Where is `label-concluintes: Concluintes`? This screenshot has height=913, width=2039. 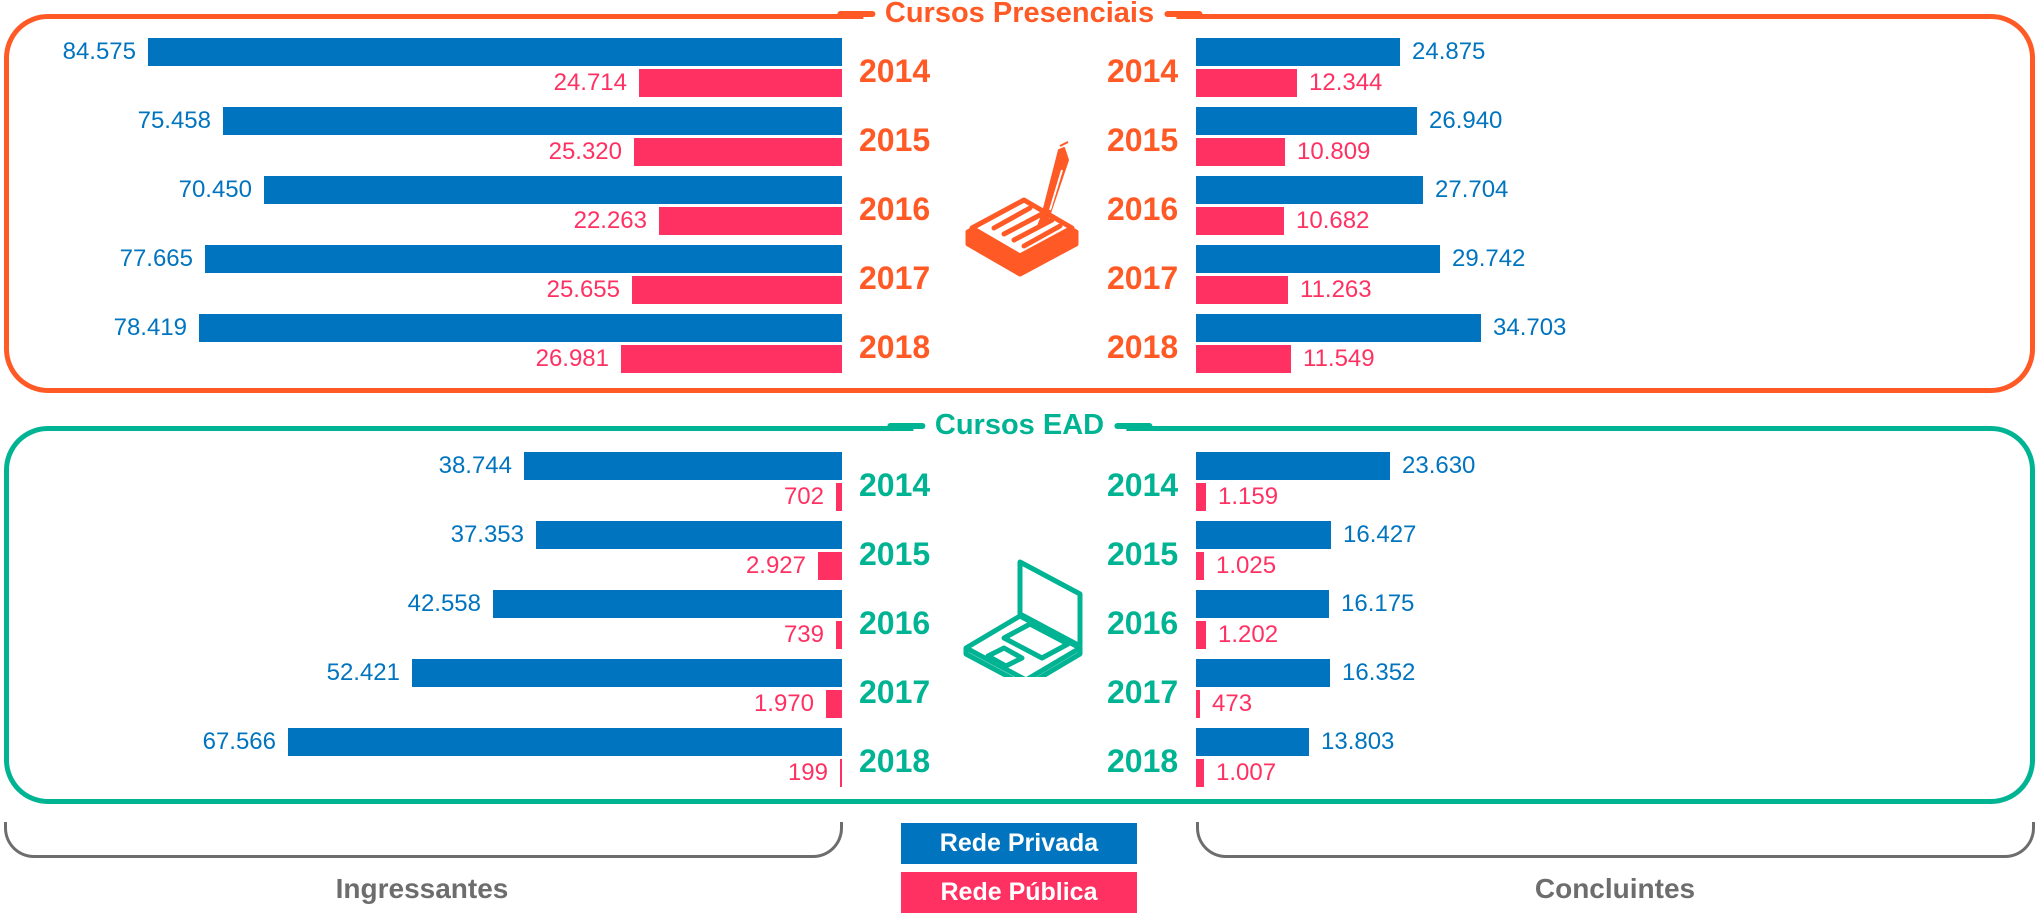
label-concluintes: Concluintes is located at coordinates (1615, 888).